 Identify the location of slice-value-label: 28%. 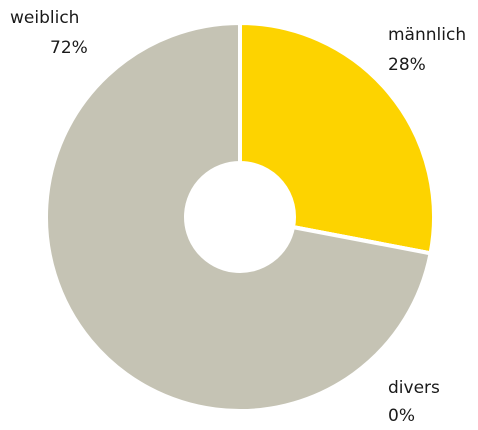
(407, 65).